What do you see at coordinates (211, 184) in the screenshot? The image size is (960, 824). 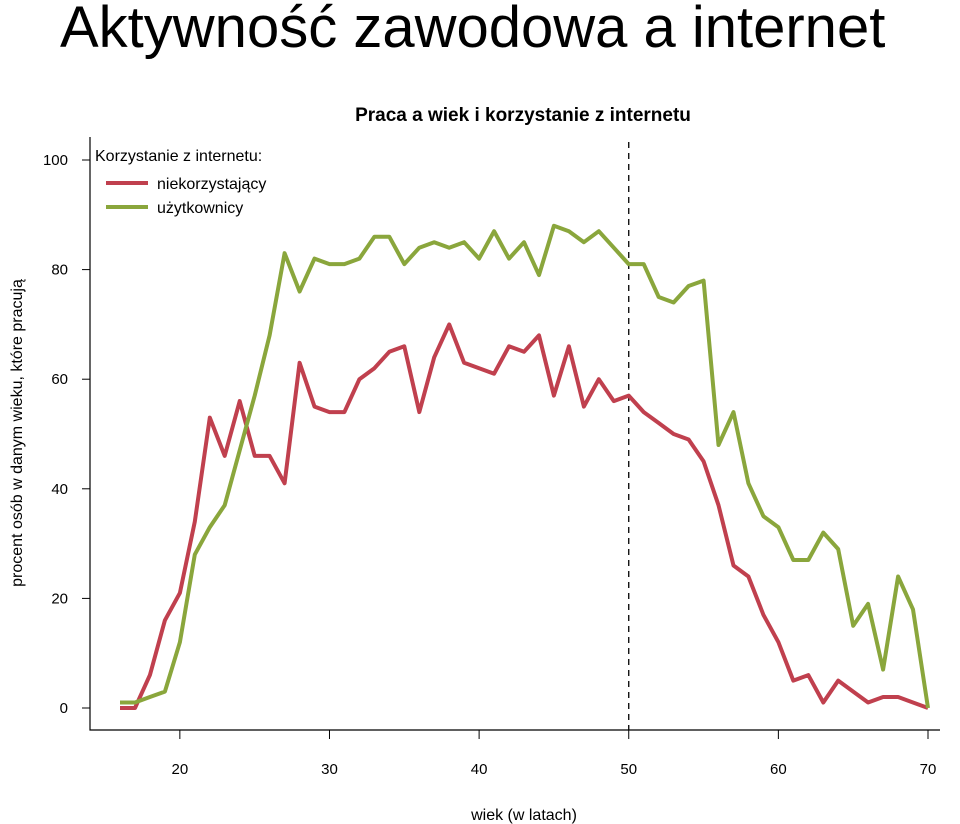 I see `legend-label-niekorzystajacy: niekorzystający` at bounding box center [211, 184].